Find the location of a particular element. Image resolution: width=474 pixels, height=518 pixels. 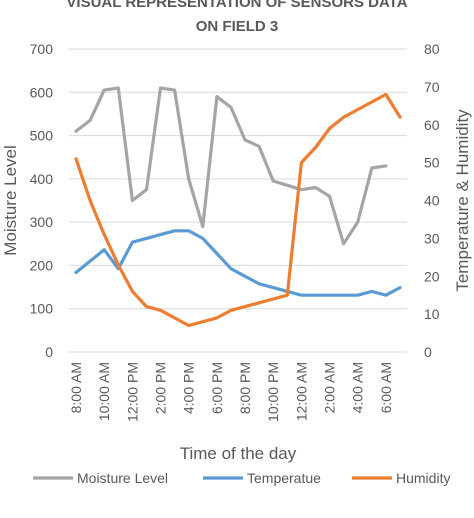

legend-label-humidity: Humidity is located at coordinates (423, 478).